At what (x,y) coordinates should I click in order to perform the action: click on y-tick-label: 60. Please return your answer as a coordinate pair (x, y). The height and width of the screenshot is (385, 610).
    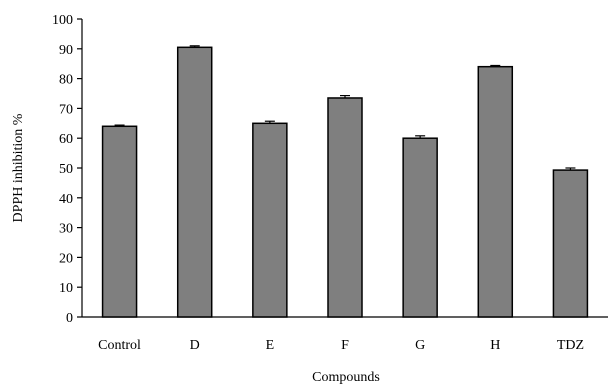
    Looking at the image, I should click on (66, 139).